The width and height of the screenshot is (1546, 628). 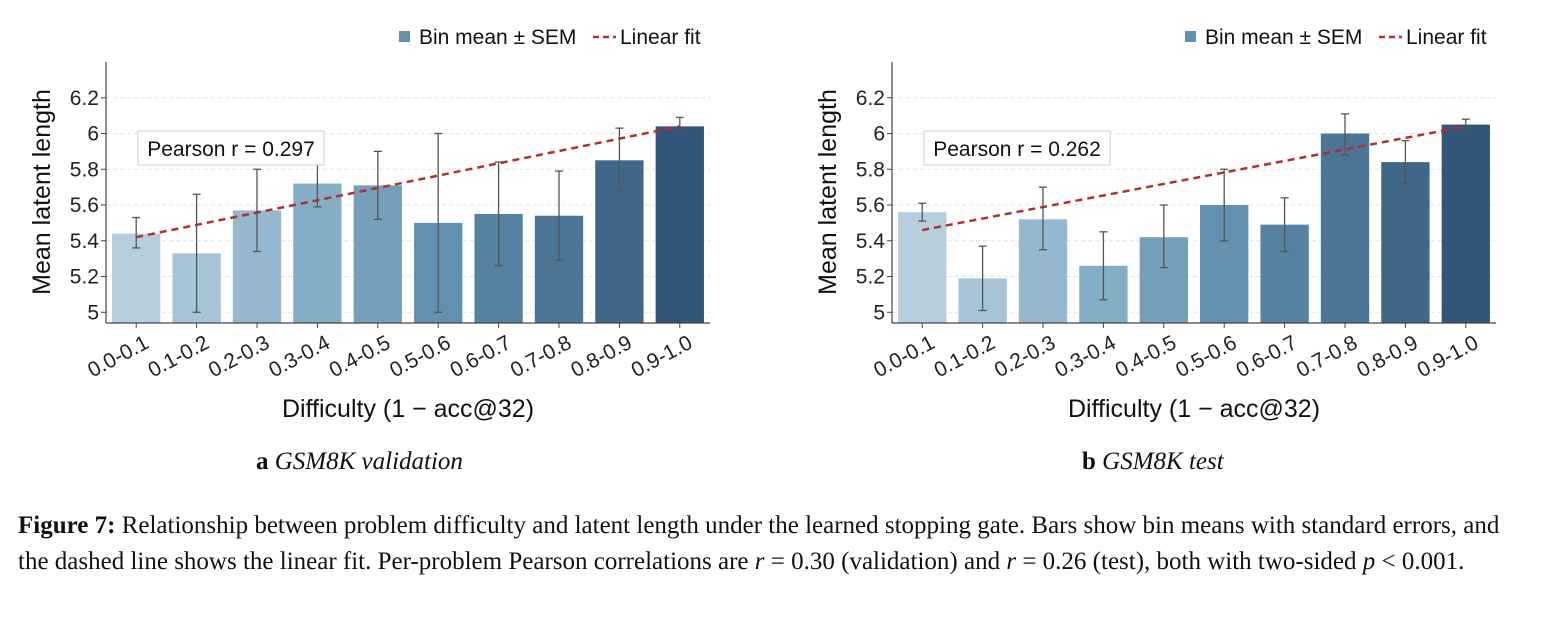 I want to click on c1-legend-bar-swatch, so click(x=1190, y=36).